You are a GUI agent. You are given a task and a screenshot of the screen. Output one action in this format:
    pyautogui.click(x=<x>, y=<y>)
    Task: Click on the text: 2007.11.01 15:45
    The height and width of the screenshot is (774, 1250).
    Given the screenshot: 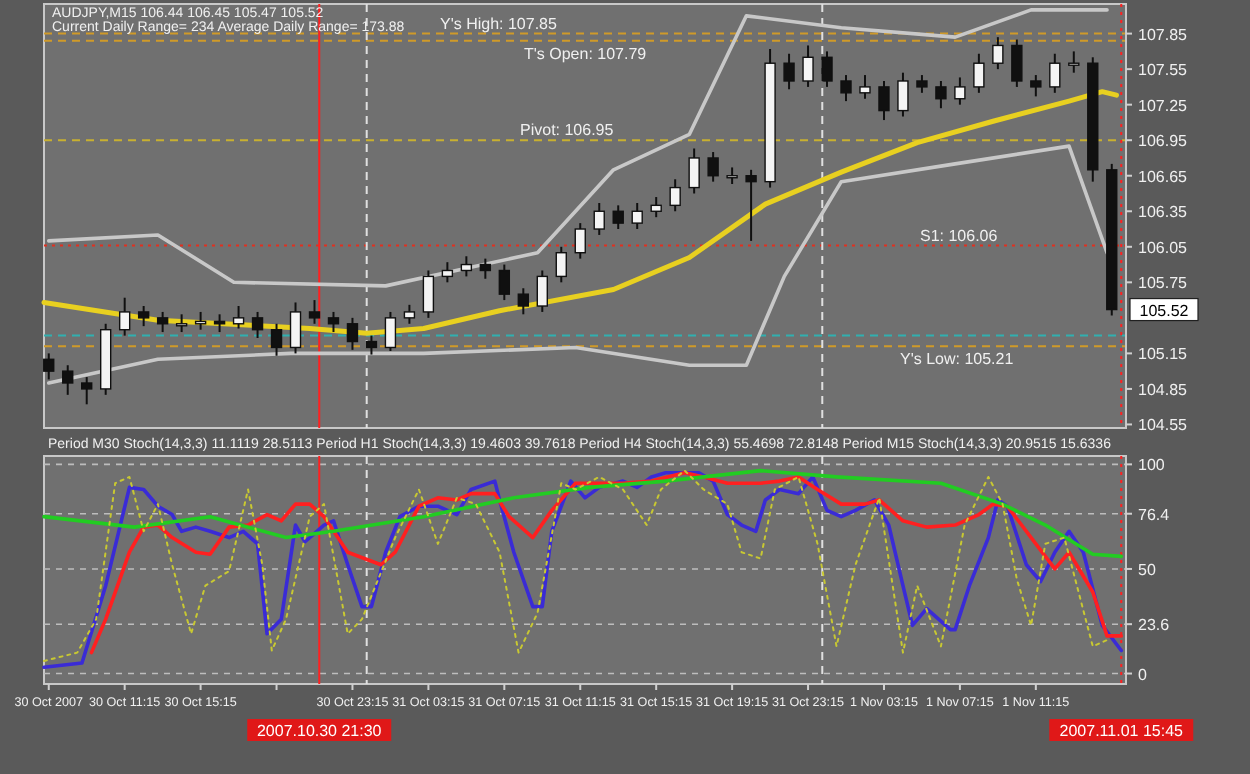 What is the action you would take?
    pyautogui.click(x=1122, y=731)
    